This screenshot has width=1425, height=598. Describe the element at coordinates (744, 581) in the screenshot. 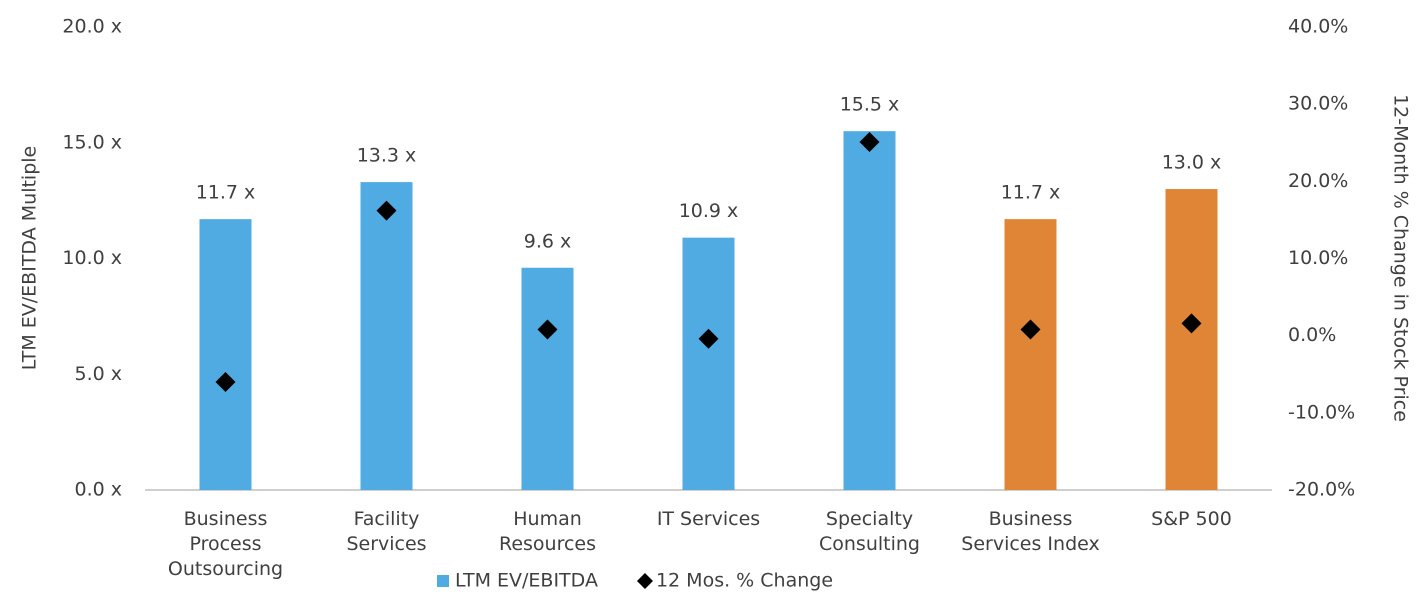

I see `legend-label: 12 Mos. % Change` at that location.